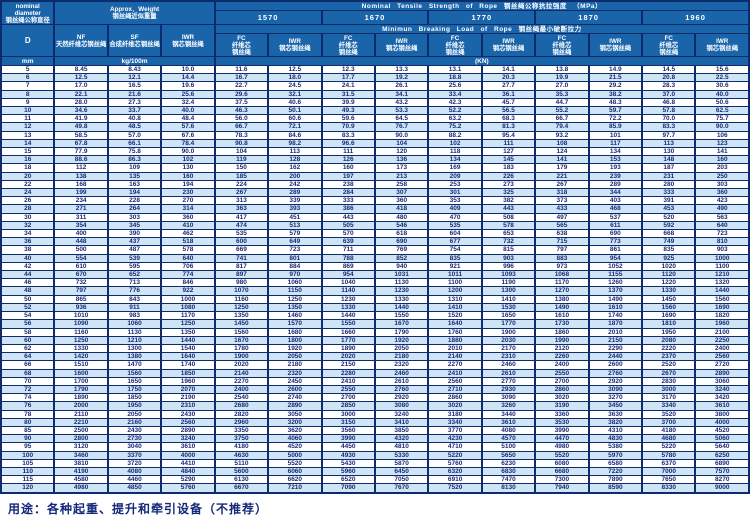  I want to click on value-cell: 690, so click(615, 233).